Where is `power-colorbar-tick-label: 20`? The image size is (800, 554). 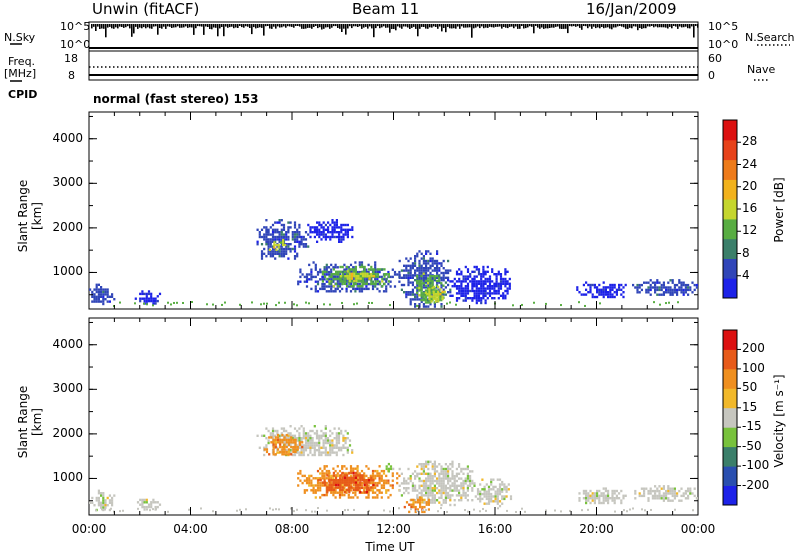 power-colorbar-tick-label: 20 is located at coordinates (750, 185).